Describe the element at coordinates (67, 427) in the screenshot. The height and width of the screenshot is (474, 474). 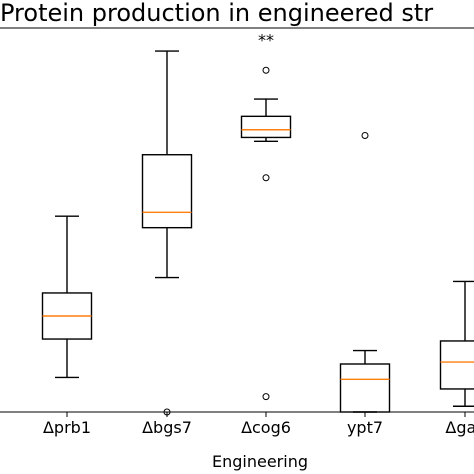
I see `x-tick-label-prb1: Δprb1` at that location.